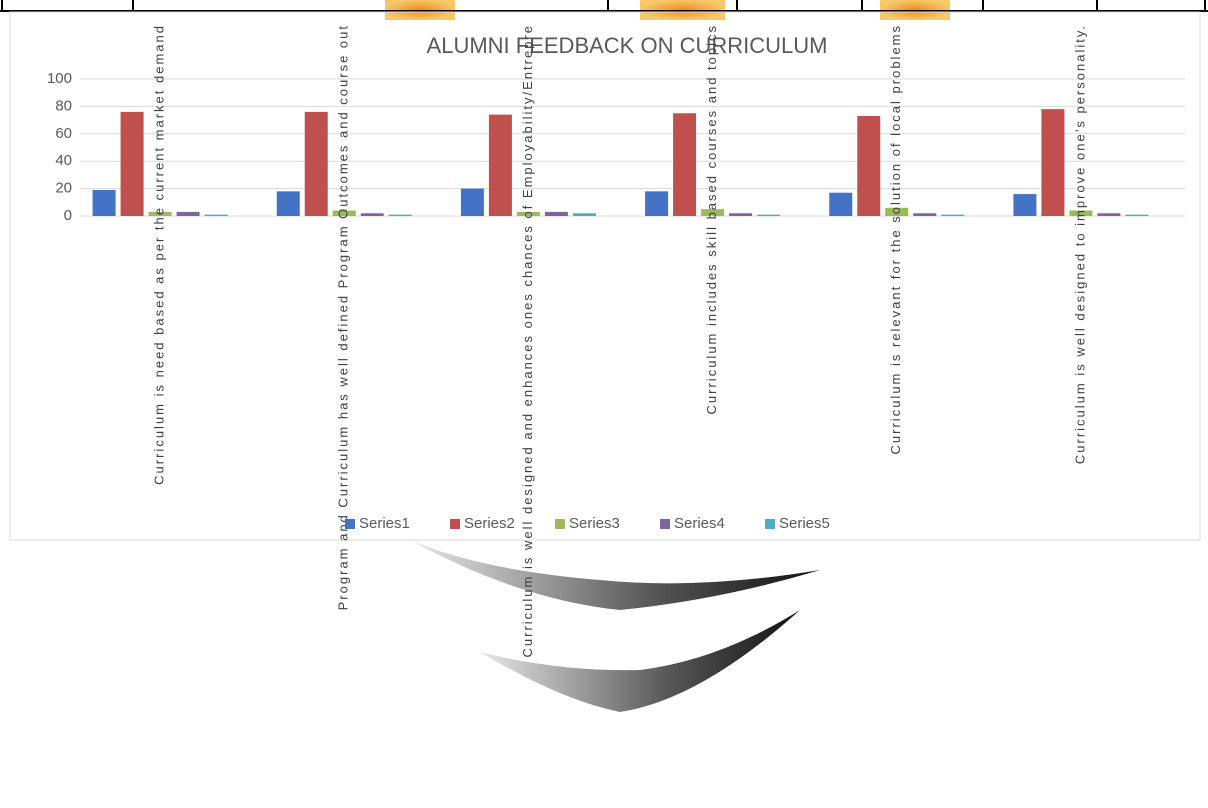 The height and width of the screenshot is (808, 1208). What do you see at coordinates (384, 523) in the screenshot?
I see `legend-label: Series1` at bounding box center [384, 523].